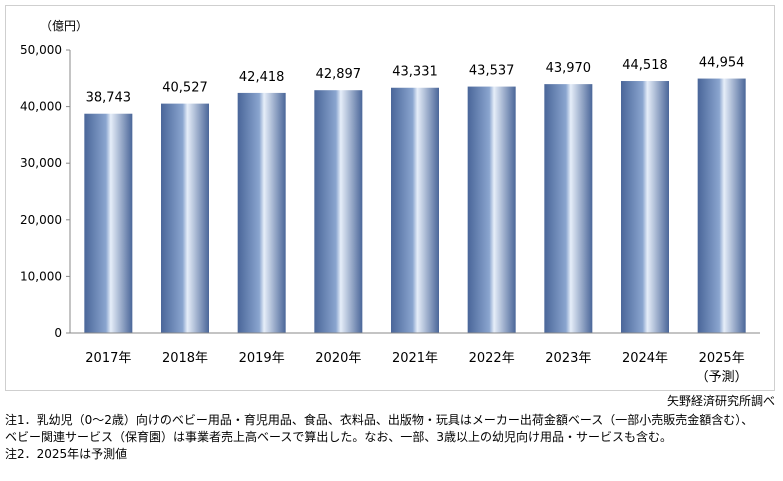 The image size is (783, 481). I want to click on value-label: 43,970, so click(569, 68).